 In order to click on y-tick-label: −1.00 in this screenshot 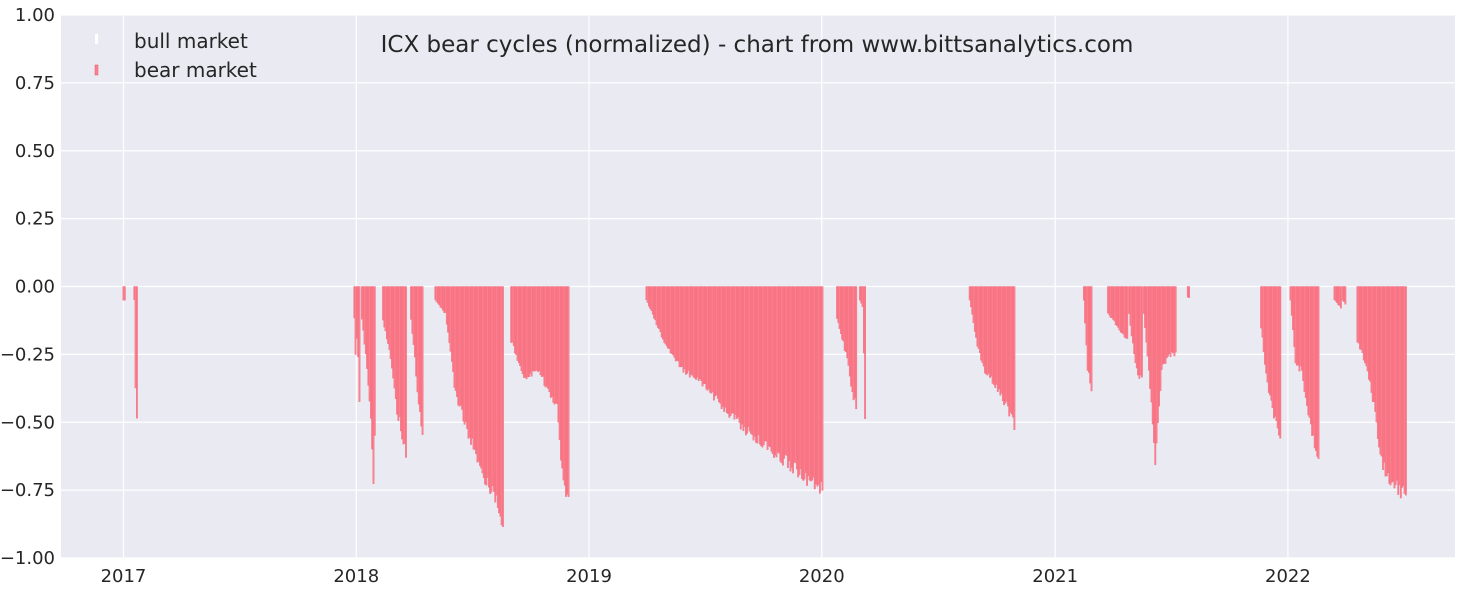, I will do `click(27, 558)`.